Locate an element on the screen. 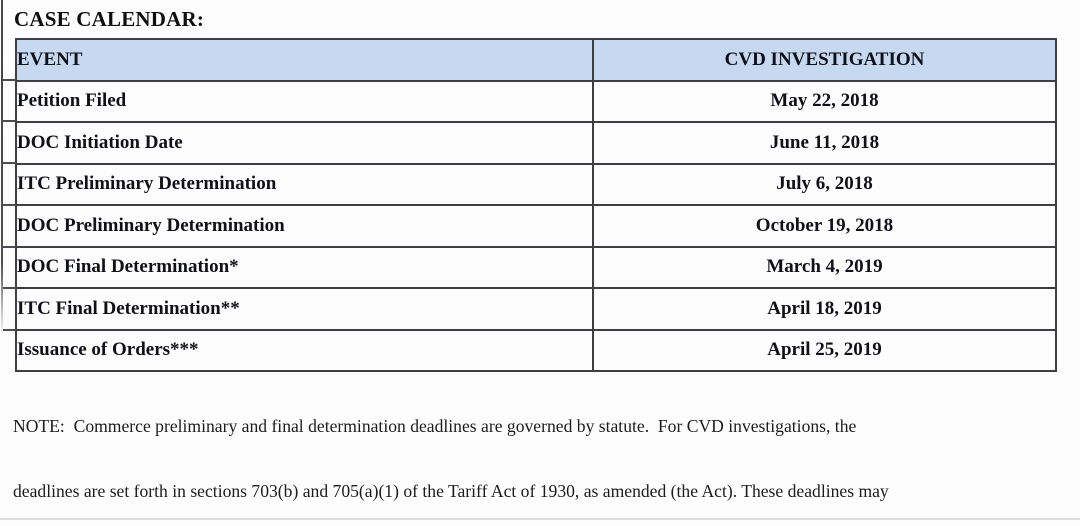 The width and height of the screenshot is (1080, 526). table-row: DOC Final Determination* March 4, 2019 is located at coordinates (536, 267).